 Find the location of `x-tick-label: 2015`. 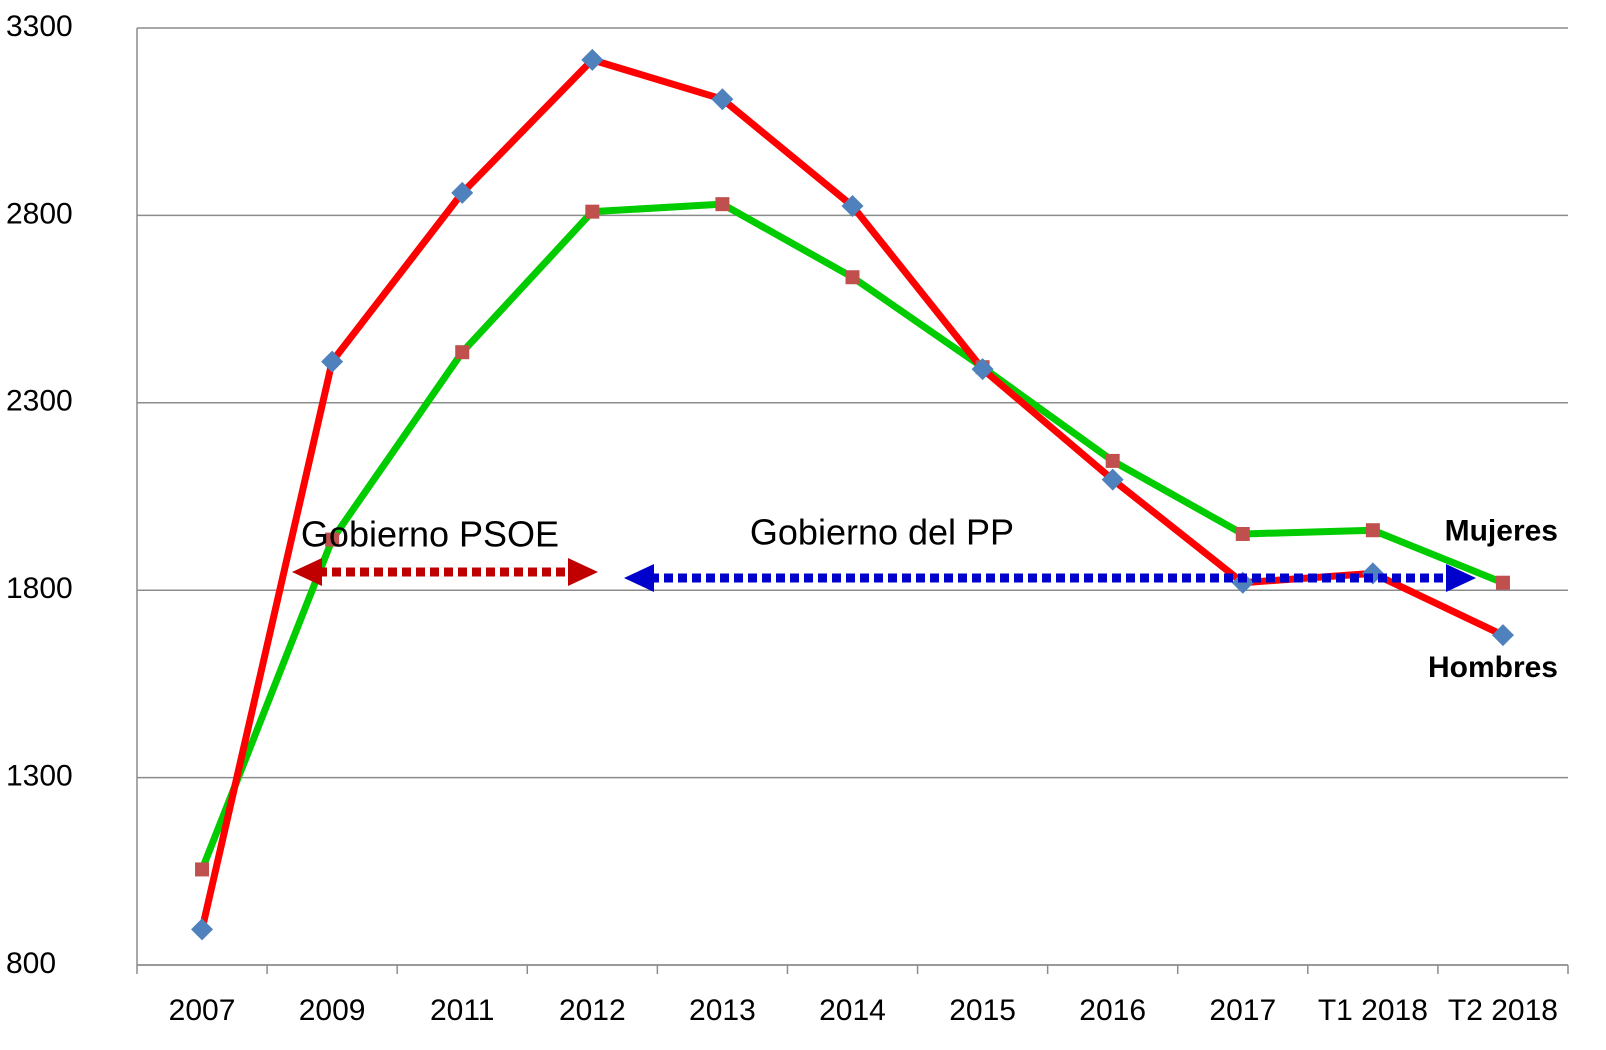

x-tick-label: 2015 is located at coordinates (982, 1010).